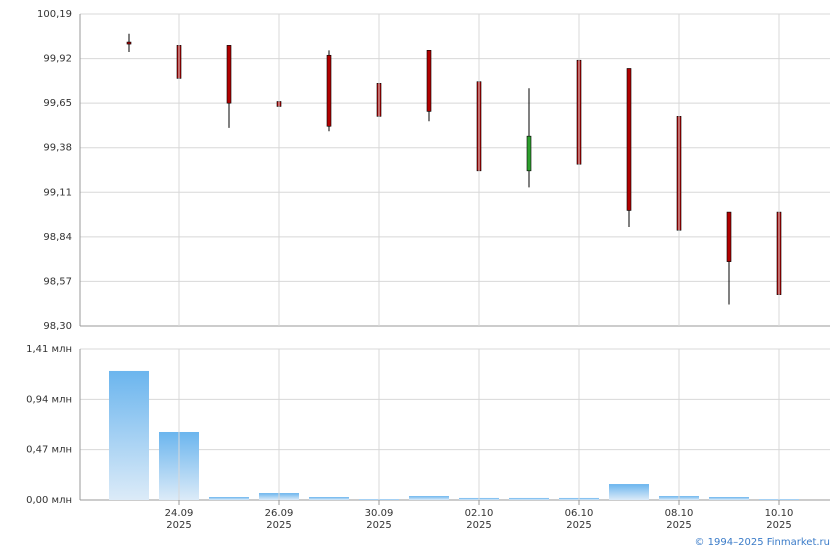  Describe the element at coordinates (49, 500) in the screenshot. I see `y-tick-label: 0,00 млн` at that location.